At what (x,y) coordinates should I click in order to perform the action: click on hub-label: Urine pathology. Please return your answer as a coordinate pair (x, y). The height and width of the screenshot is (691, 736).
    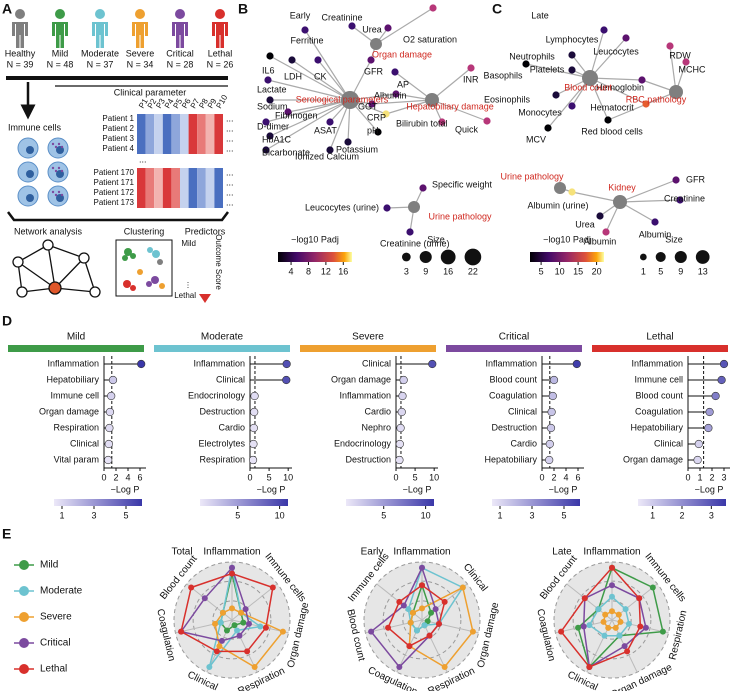
    Looking at the image, I should click on (460, 216).